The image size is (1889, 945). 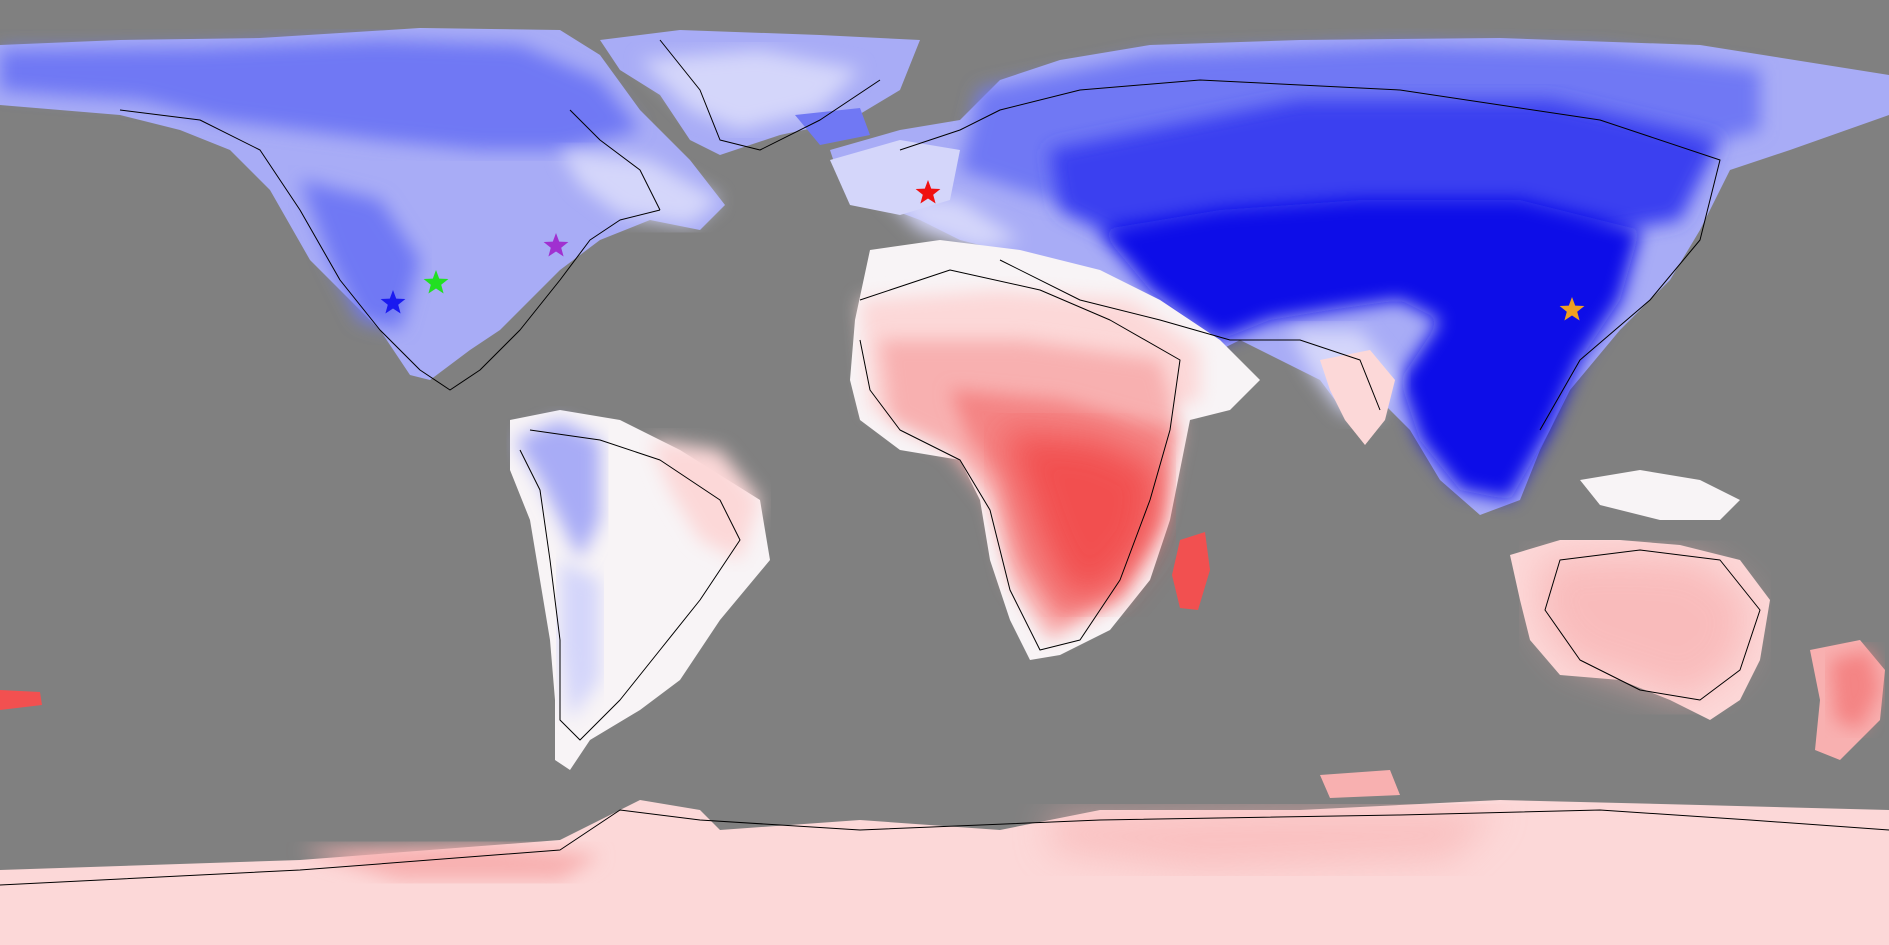 I want to click on red-star-marker, so click(x=928, y=192).